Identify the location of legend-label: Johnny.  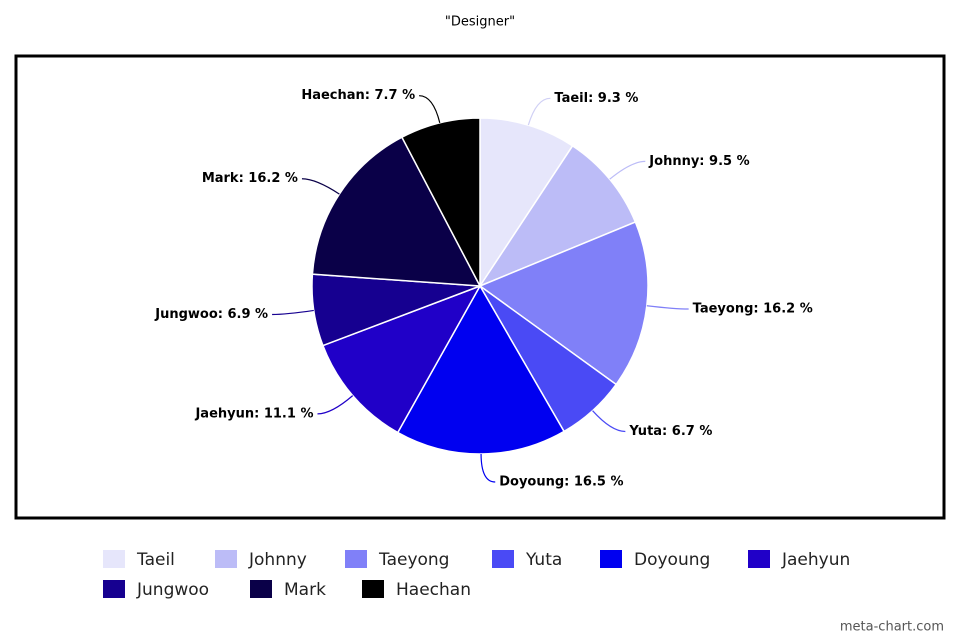
(277, 560).